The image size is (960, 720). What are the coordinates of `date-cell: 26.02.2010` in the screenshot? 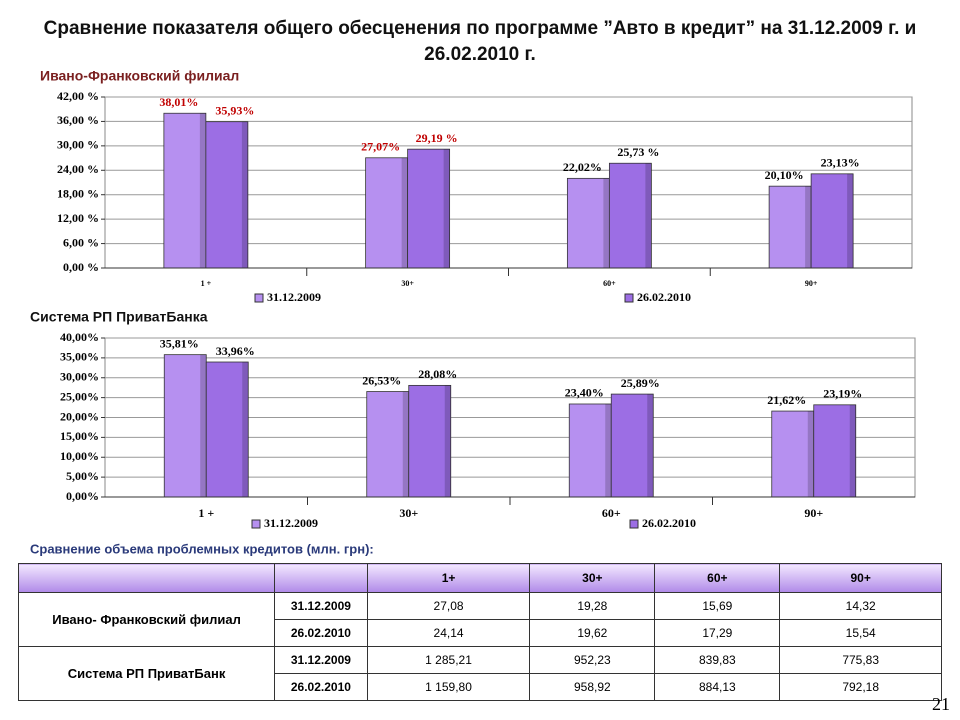 It's located at (321, 633).